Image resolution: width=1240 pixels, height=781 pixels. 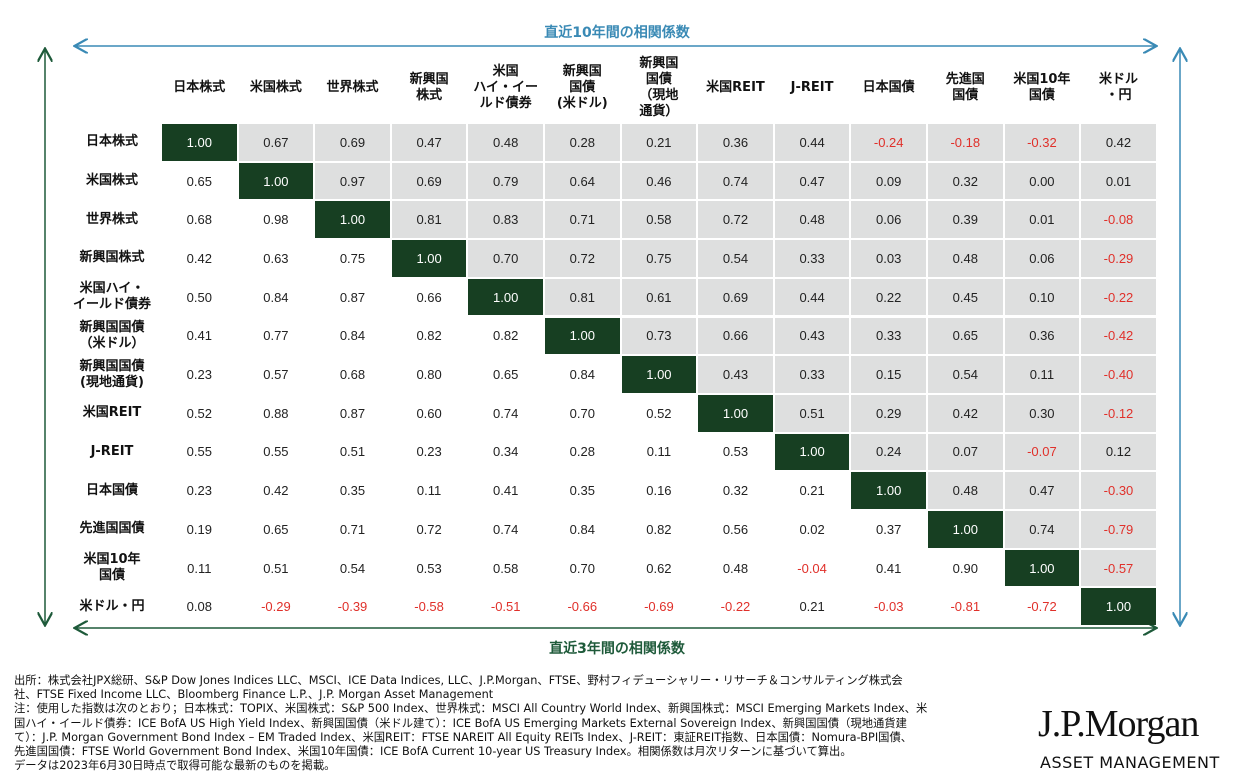 What do you see at coordinates (659, 336) in the screenshot?
I see `cell: 0.73` at bounding box center [659, 336].